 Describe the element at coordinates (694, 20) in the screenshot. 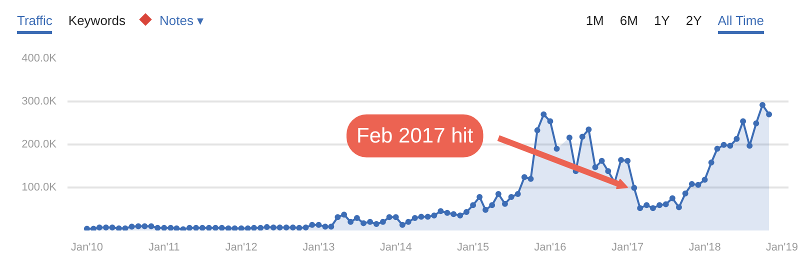

I see `text: 2Y` at that location.